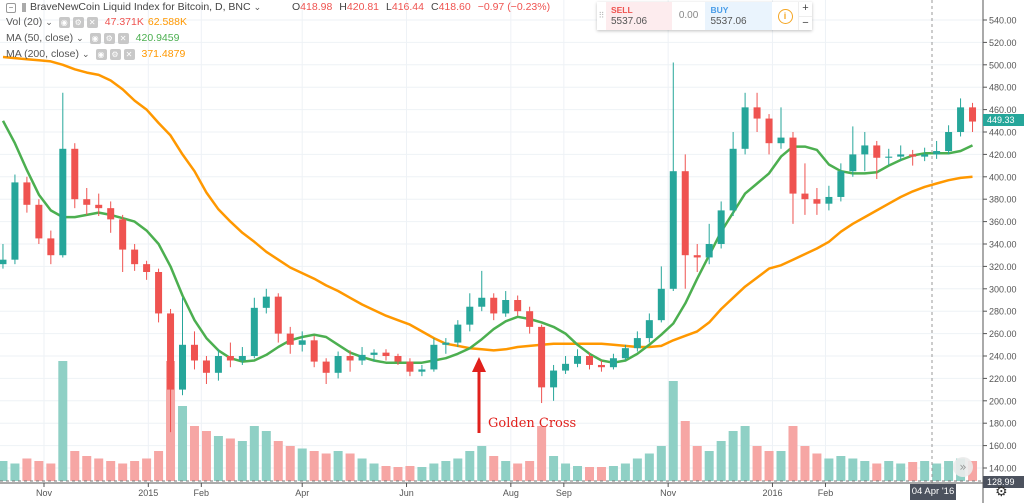  I want to click on y-tick-label: 500.00, so click(1003, 65).